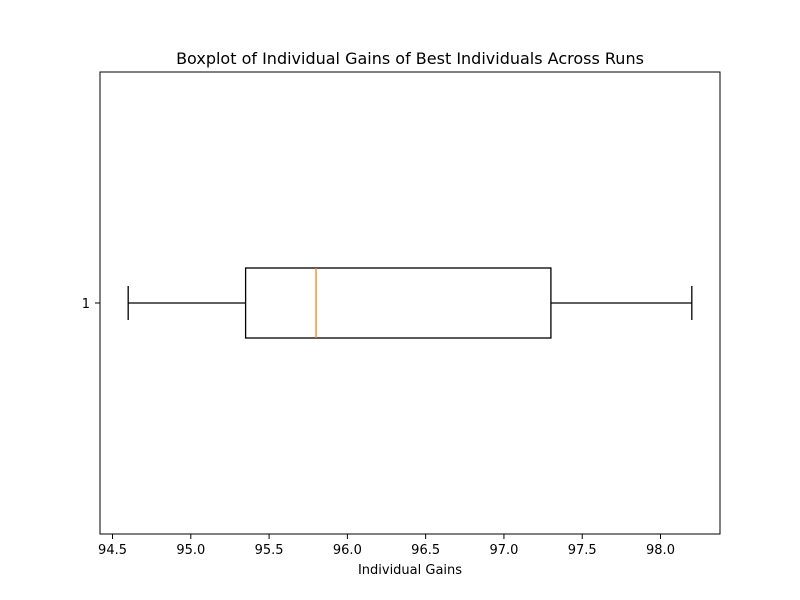 This screenshot has width=800, height=600. Describe the element at coordinates (86, 304) in the screenshot. I see `y-tick-label: 1` at that location.